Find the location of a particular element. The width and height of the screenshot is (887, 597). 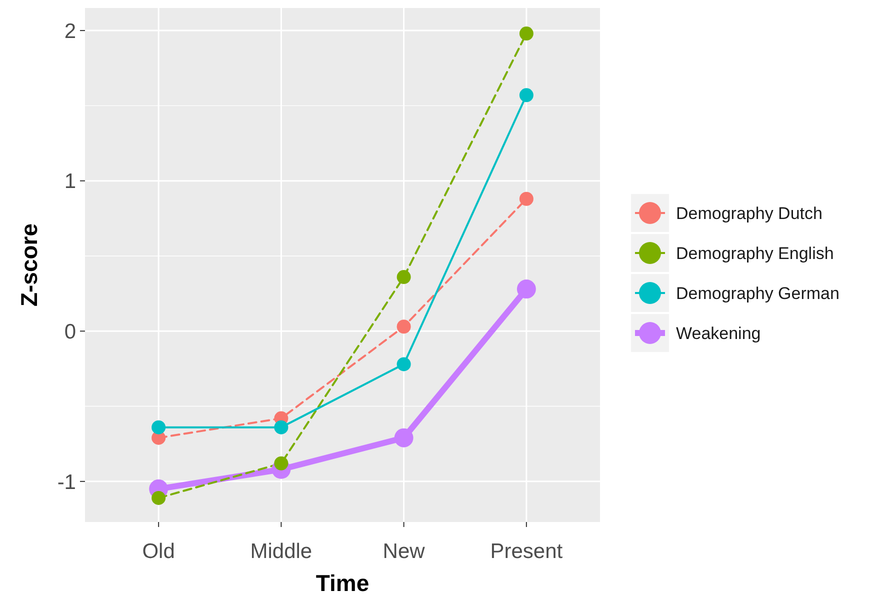

x-tick-label: Present is located at coordinates (526, 551).